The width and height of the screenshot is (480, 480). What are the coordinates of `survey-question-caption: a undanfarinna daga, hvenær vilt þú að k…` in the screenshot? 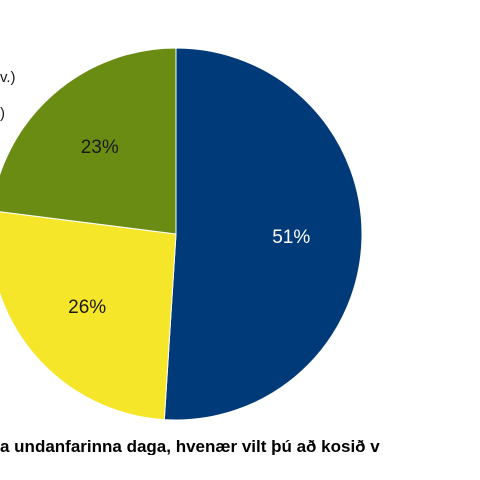 It's located at (190, 446).